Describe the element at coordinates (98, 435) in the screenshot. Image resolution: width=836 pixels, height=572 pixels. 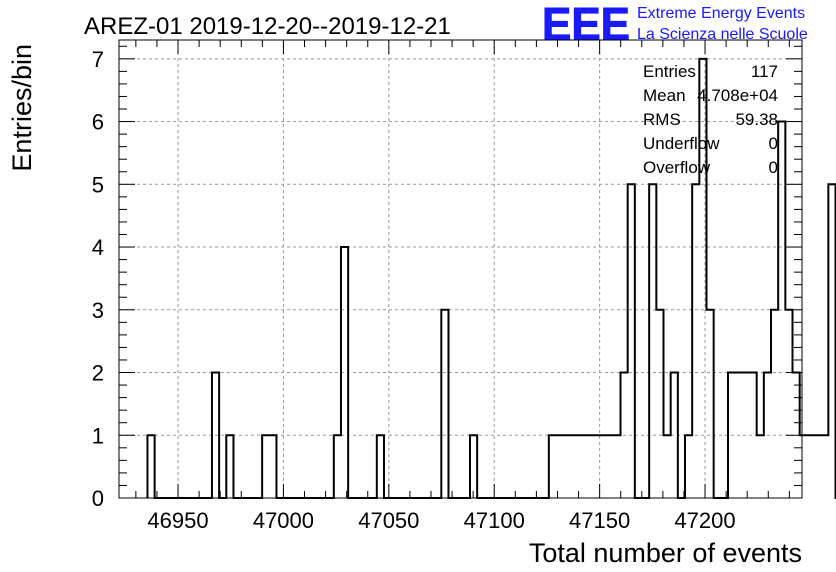
I see `y-tick-label: 1` at that location.